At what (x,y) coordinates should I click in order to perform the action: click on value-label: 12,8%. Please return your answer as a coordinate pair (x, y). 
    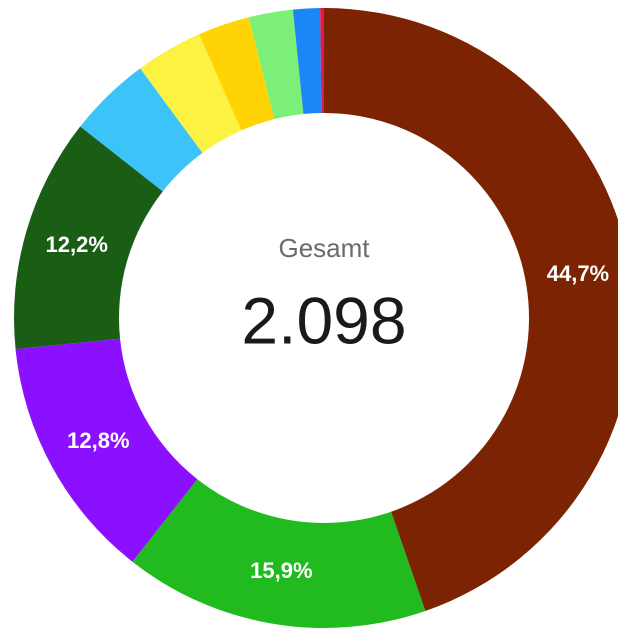
    Looking at the image, I should click on (98, 440).